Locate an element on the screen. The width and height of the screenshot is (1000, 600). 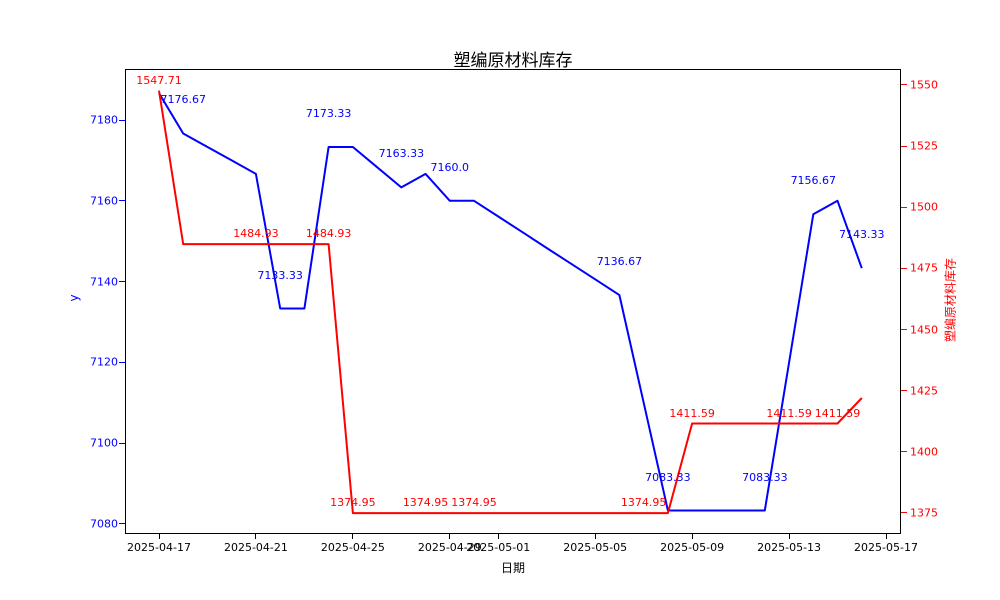
x-tick-label: 2025-05-17 is located at coordinates (886, 547).